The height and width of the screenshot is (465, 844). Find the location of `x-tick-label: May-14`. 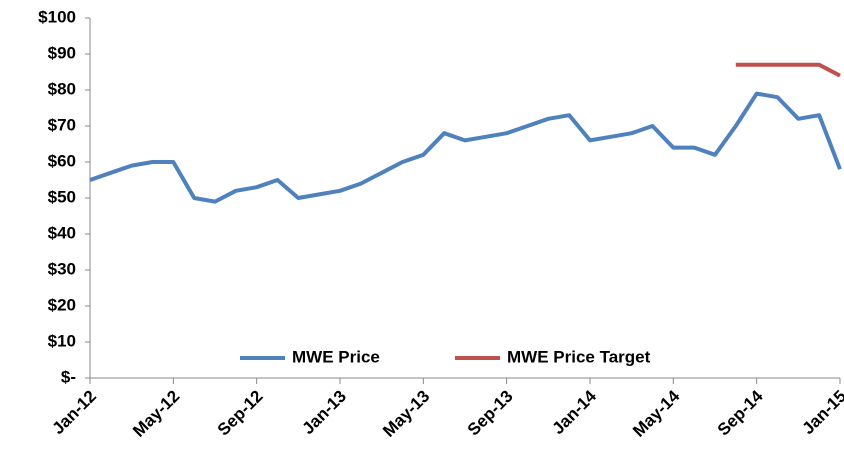

x-tick-label: May-14 is located at coordinates (656, 413).